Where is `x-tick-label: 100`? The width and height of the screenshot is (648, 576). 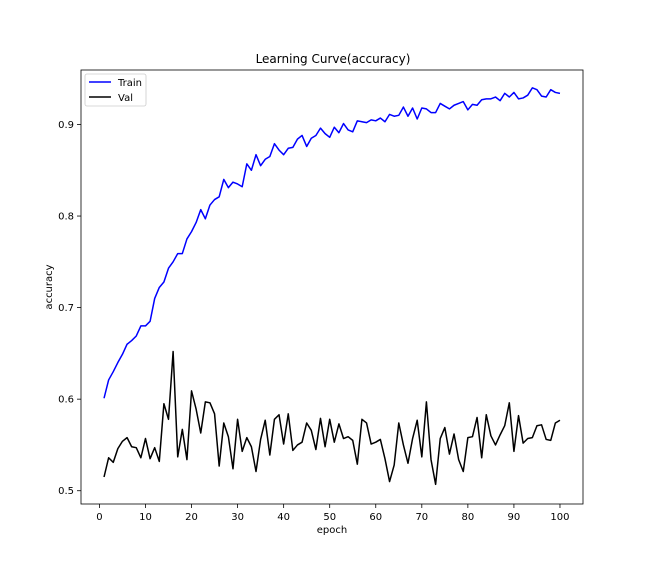 x-tick-label: 100 is located at coordinates (559, 517).